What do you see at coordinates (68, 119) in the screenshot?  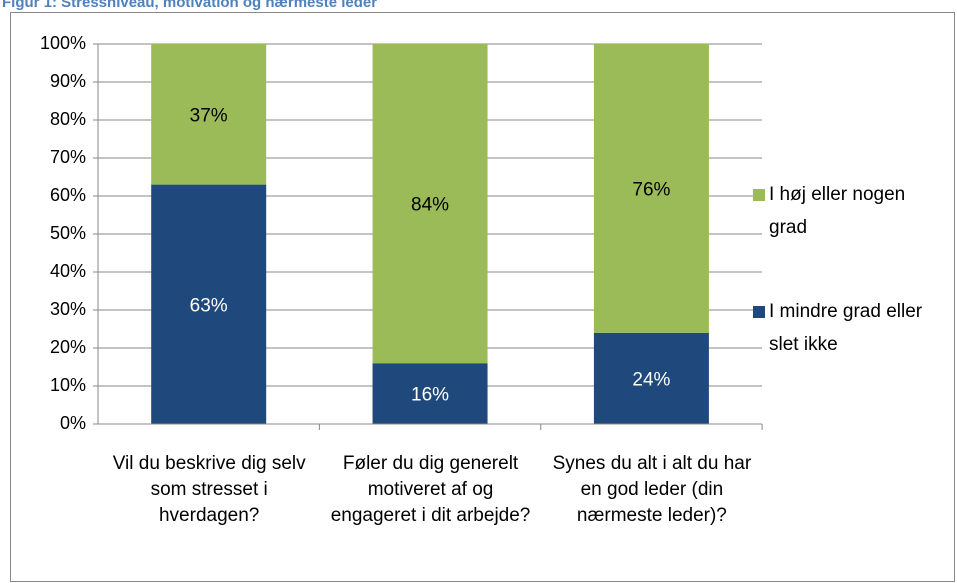 I see `y-tick-label: 80%` at bounding box center [68, 119].